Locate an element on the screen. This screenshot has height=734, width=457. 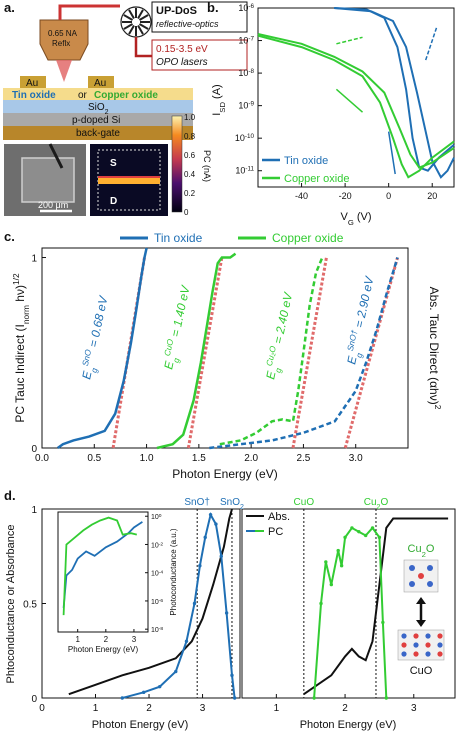
panel-label-d: d. is located at coordinates (10, 495).